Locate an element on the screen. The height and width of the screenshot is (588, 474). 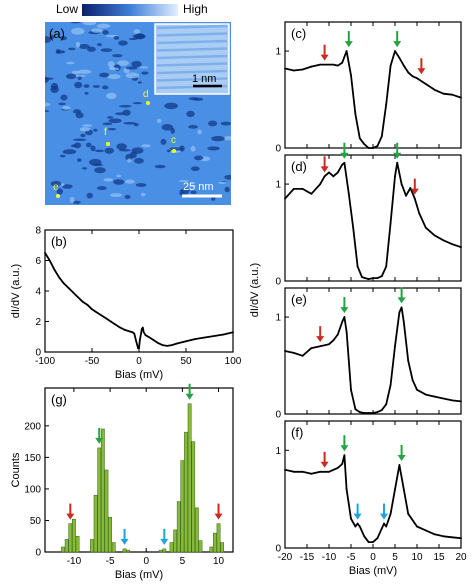
panel-label-f: (f) is located at coordinates (297, 432).